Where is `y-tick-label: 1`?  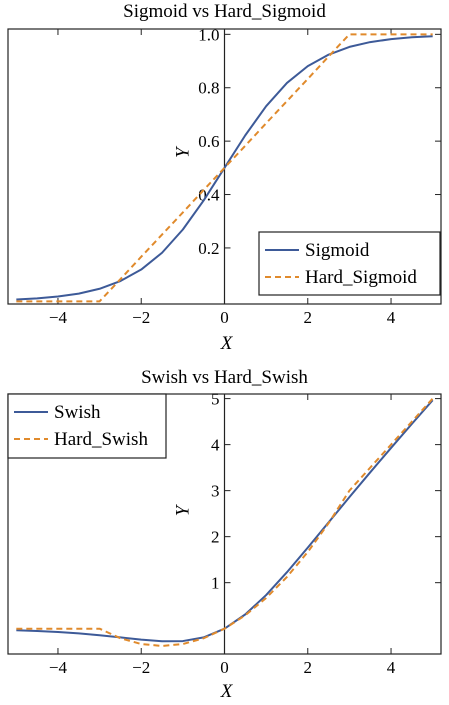
y-tick-label: 1 is located at coordinates (215, 583).